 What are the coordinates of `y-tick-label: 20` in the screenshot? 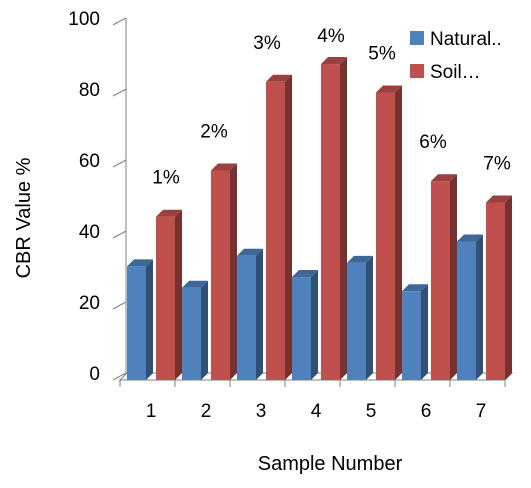 It's located at (89, 303).